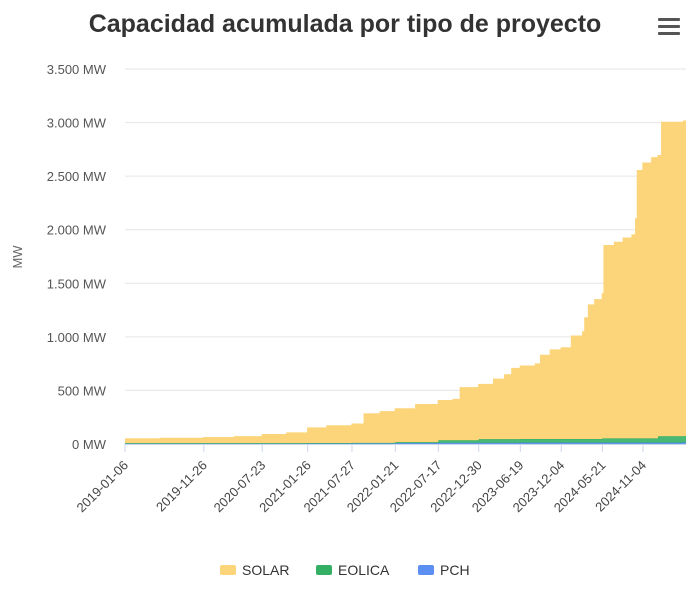 The width and height of the screenshot is (700, 591). Describe the element at coordinates (669, 28) in the screenshot. I see `menu-icon` at that location.